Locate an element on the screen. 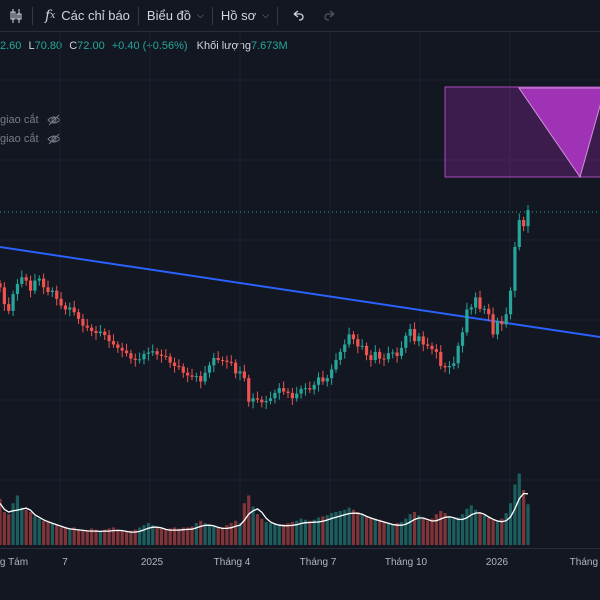  x-tick-label: Tháng 4 is located at coordinates (584, 562).